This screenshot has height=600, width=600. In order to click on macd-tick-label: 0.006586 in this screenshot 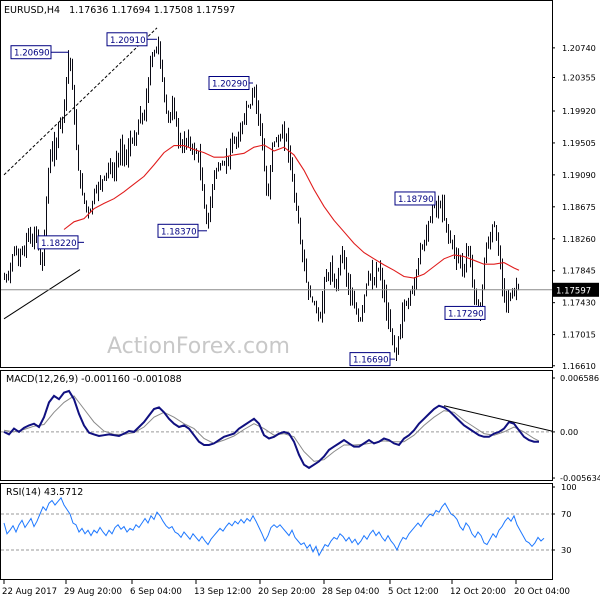, I will do `click(579, 378)`.